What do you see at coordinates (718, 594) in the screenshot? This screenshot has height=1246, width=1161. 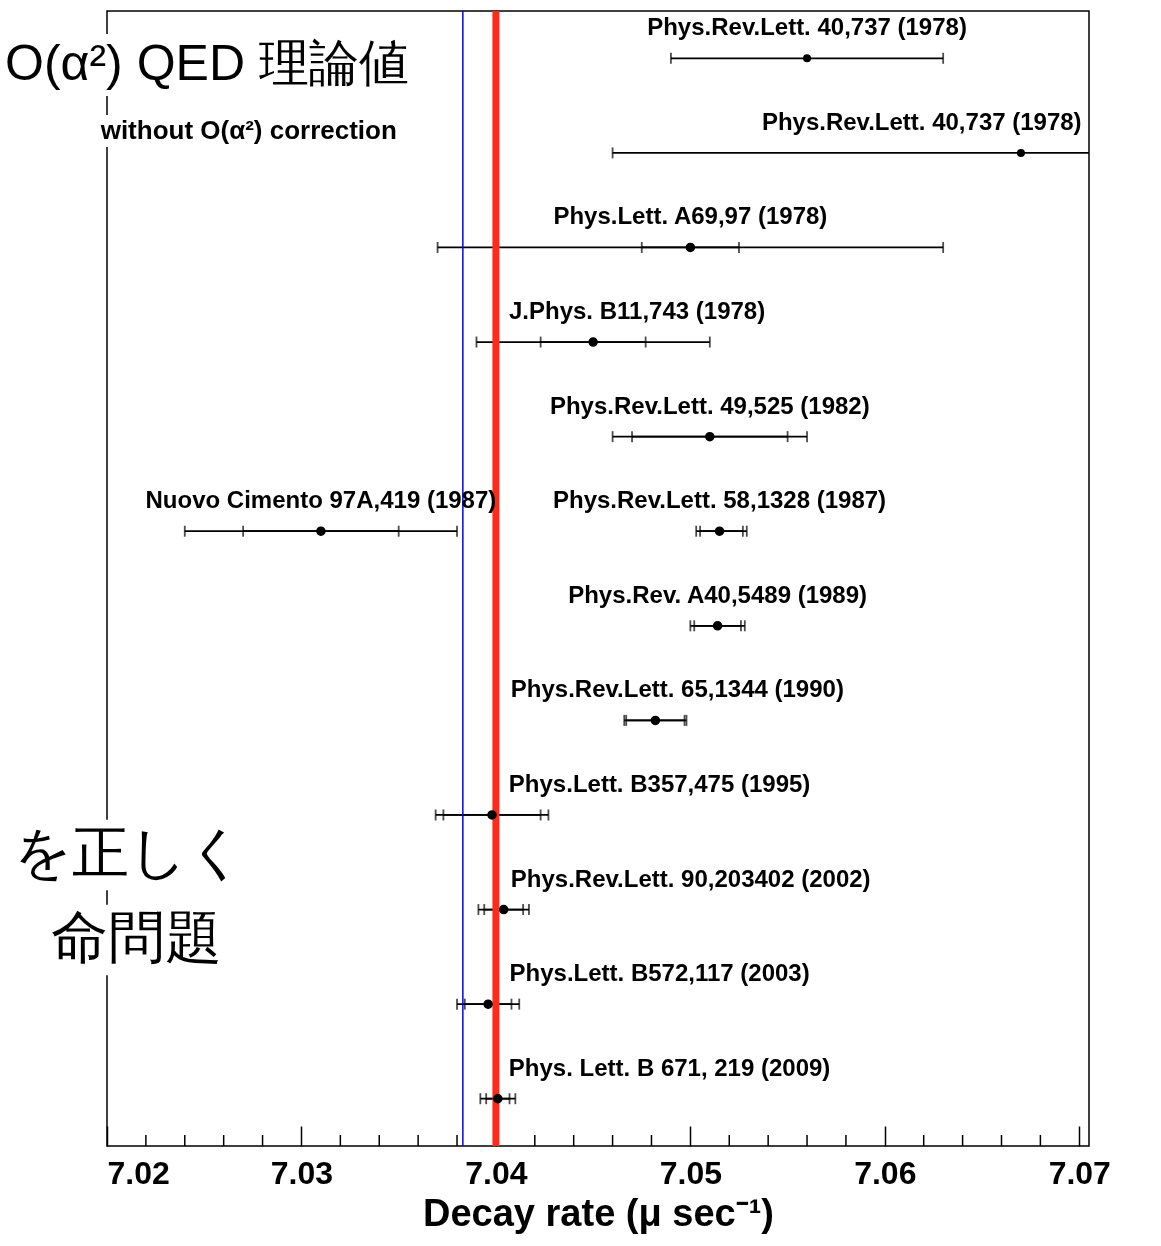 I see `data-label: Phys.Rev. A40,5489 (1989)` at bounding box center [718, 594].